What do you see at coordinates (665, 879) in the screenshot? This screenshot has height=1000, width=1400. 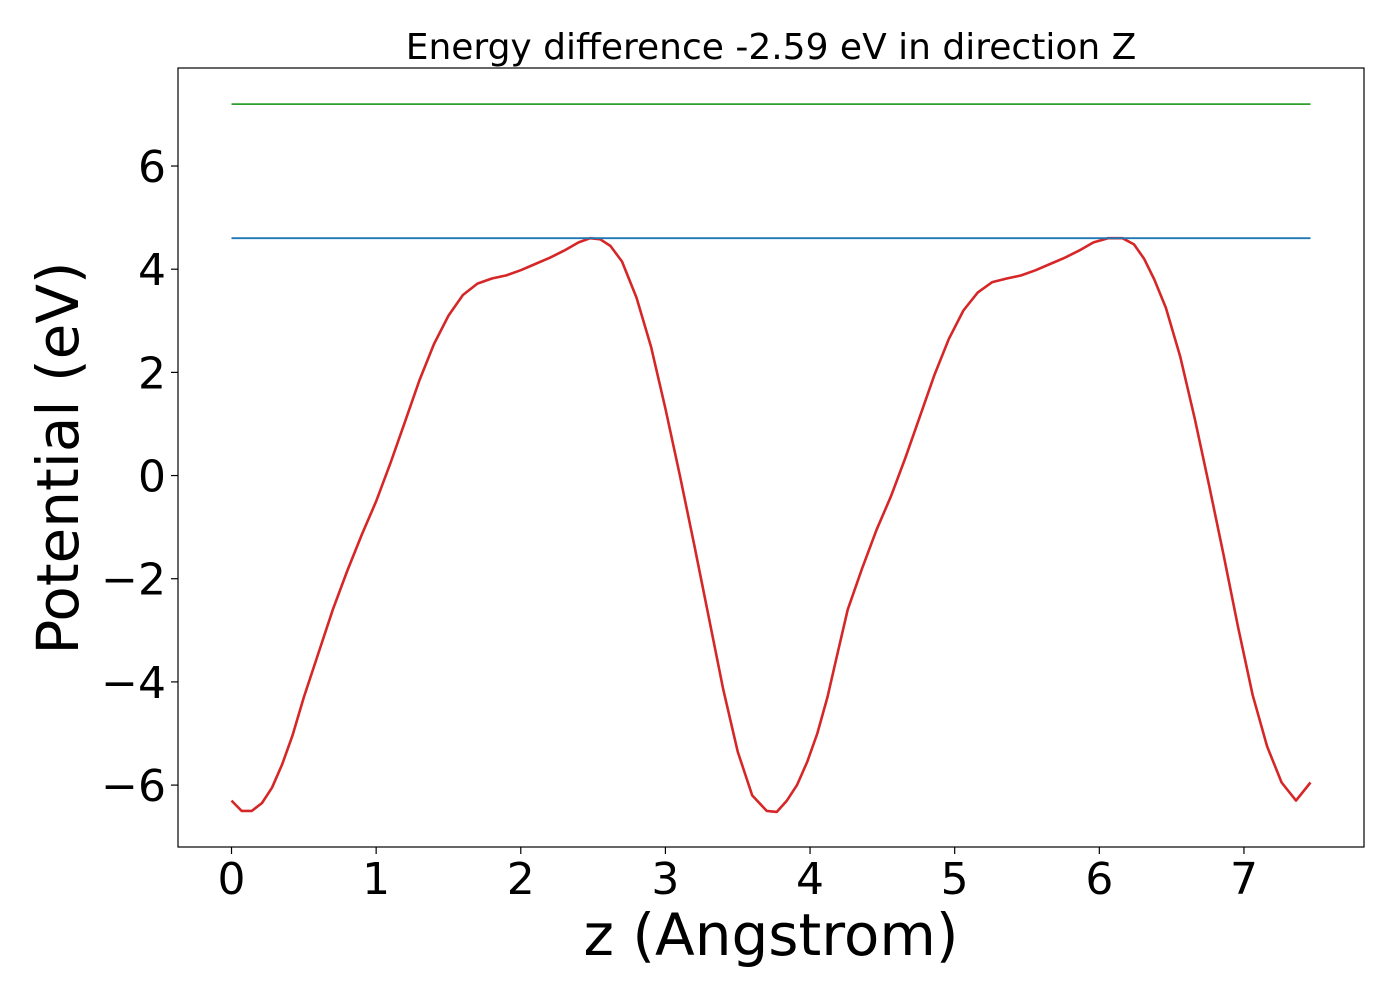 I see `x-tick-label: 3` at bounding box center [665, 879].